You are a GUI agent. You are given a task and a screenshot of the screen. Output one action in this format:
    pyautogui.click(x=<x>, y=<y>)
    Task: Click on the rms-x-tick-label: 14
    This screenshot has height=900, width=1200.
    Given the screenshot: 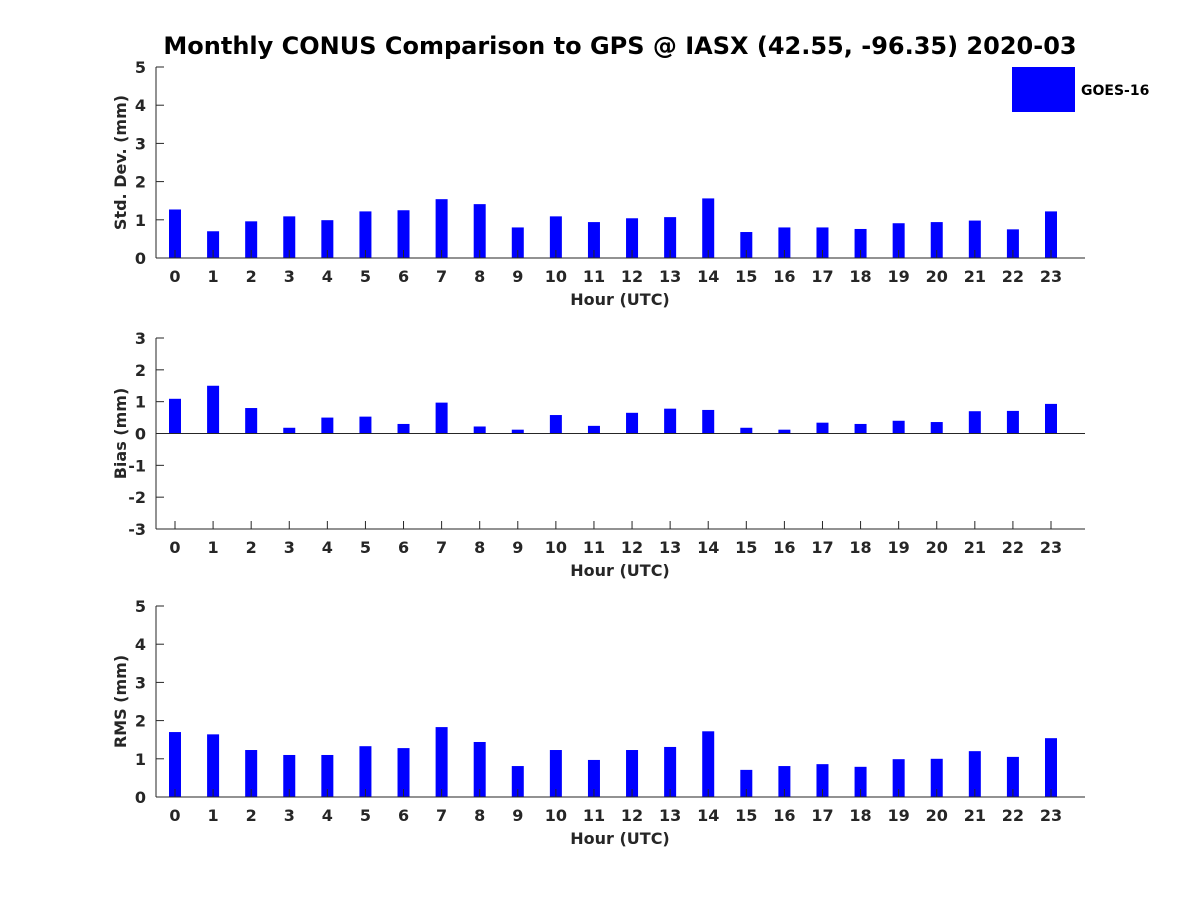 What is the action you would take?
    pyautogui.click(x=708, y=815)
    